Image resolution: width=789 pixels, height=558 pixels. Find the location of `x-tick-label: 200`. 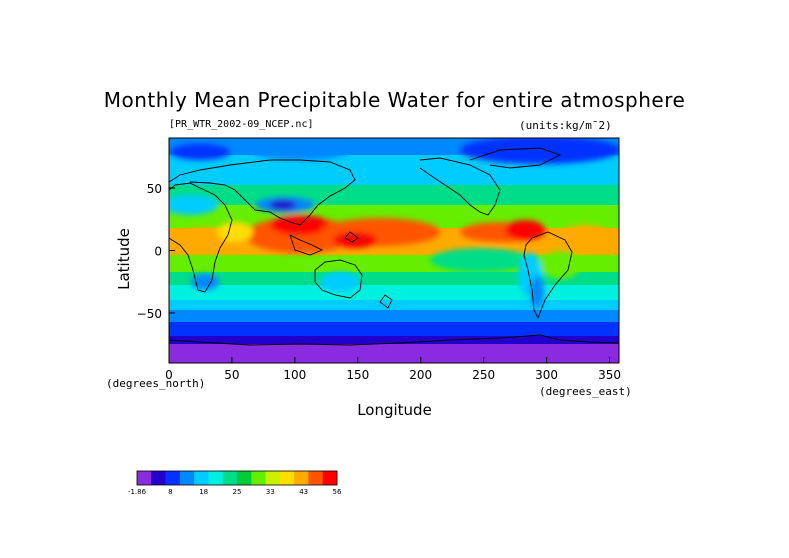

x-tick-label: 200 is located at coordinates (420, 375).